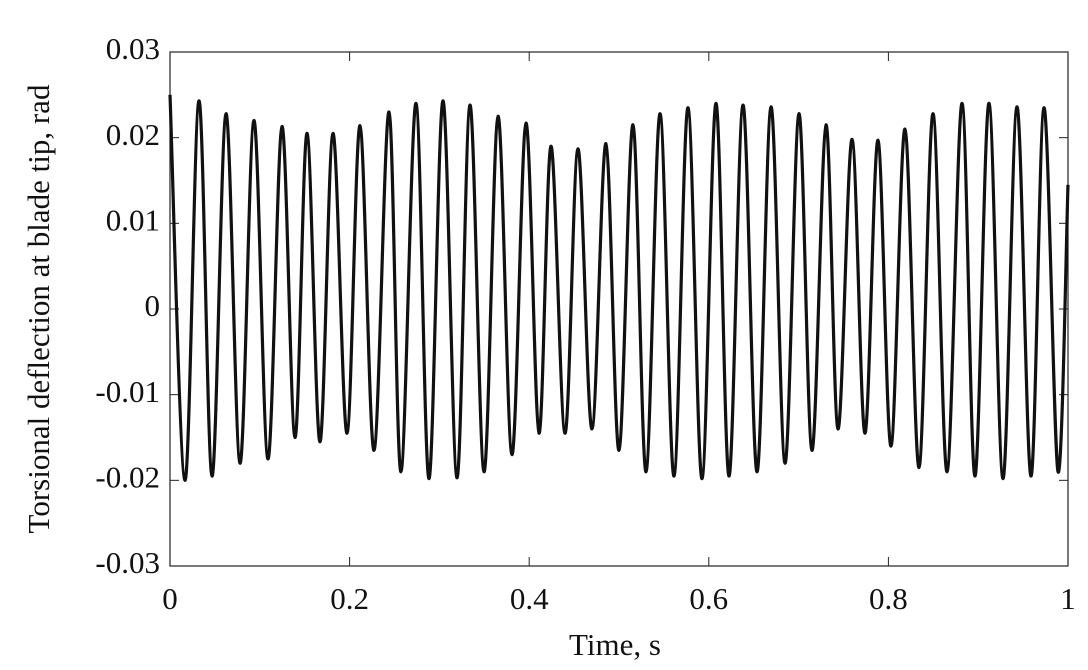 The height and width of the screenshot is (670, 1088). Describe the element at coordinates (888, 598) in the screenshot. I see `x-tick-label: 0.8` at that location.